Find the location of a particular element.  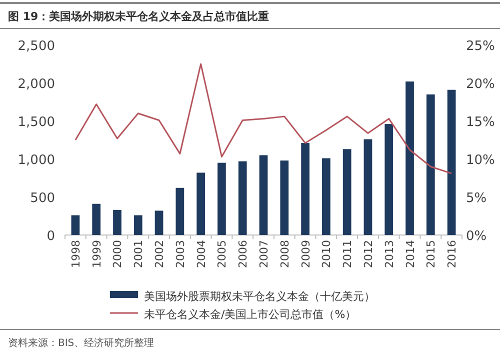

y2-tick-label: 0% is located at coordinates (476, 236).